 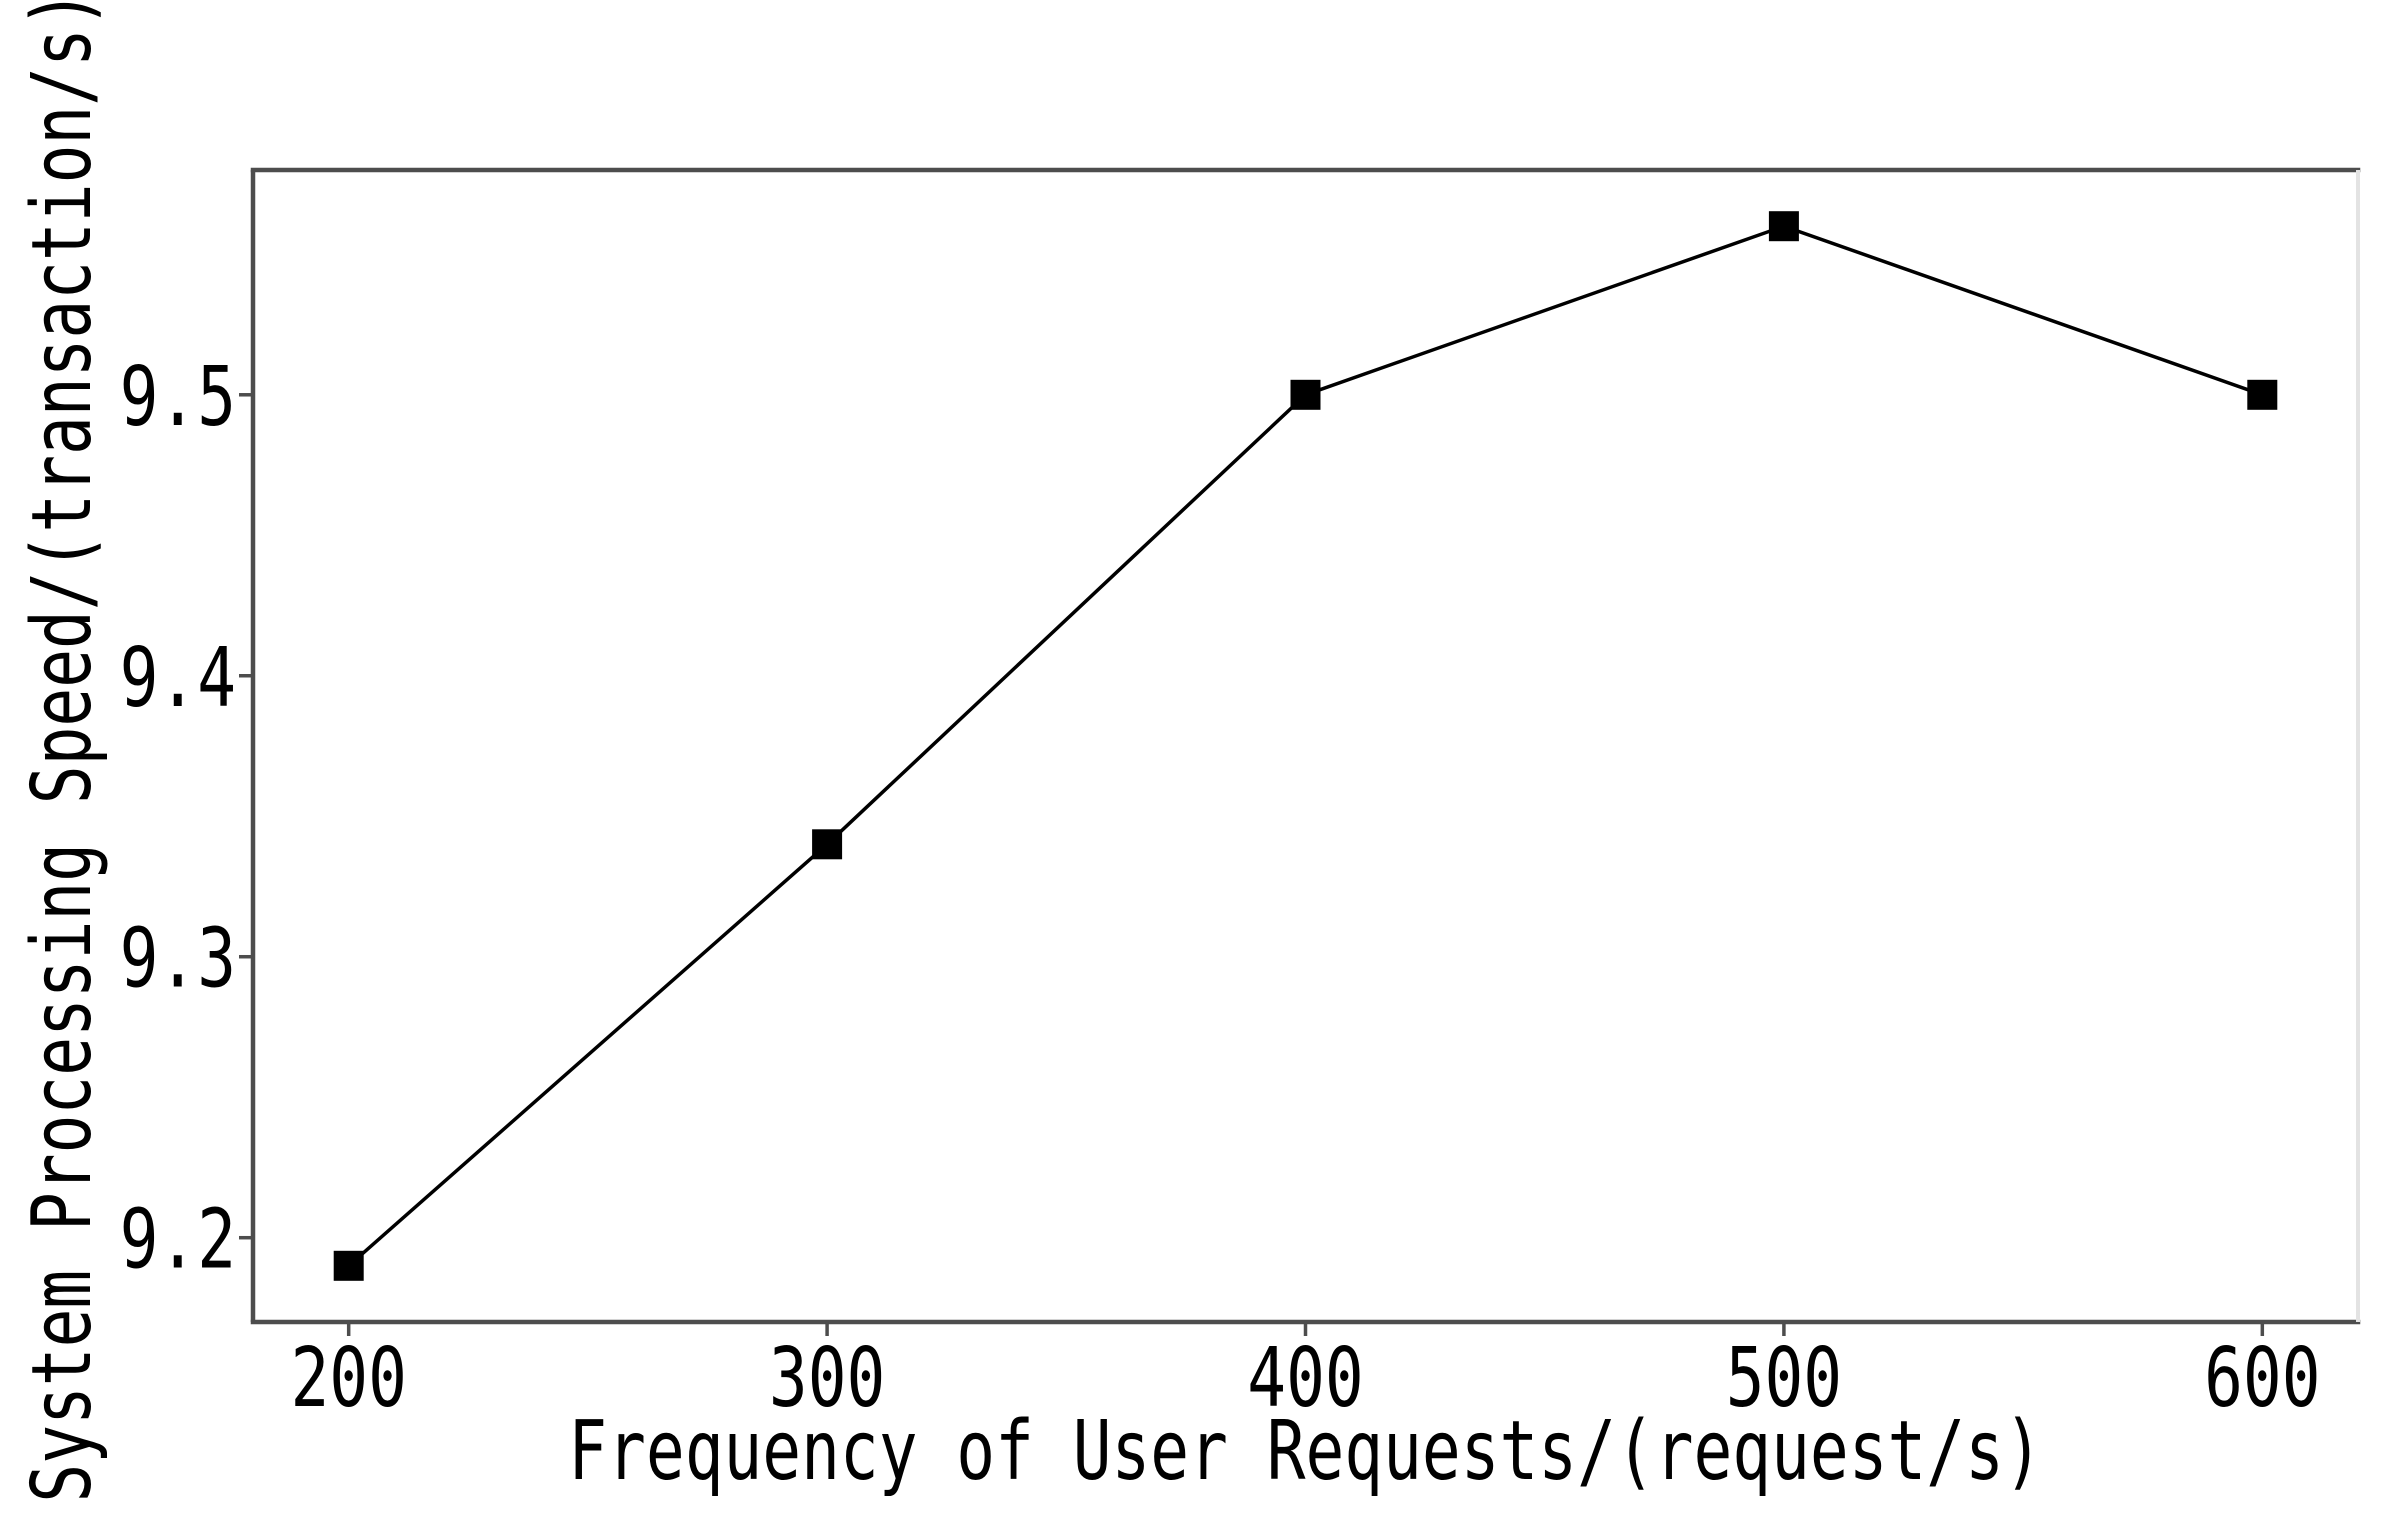 What do you see at coordinates (178, 959) in the screenshot?
I see `y-tick-label: 9.3` at bounding box center [178, 959].